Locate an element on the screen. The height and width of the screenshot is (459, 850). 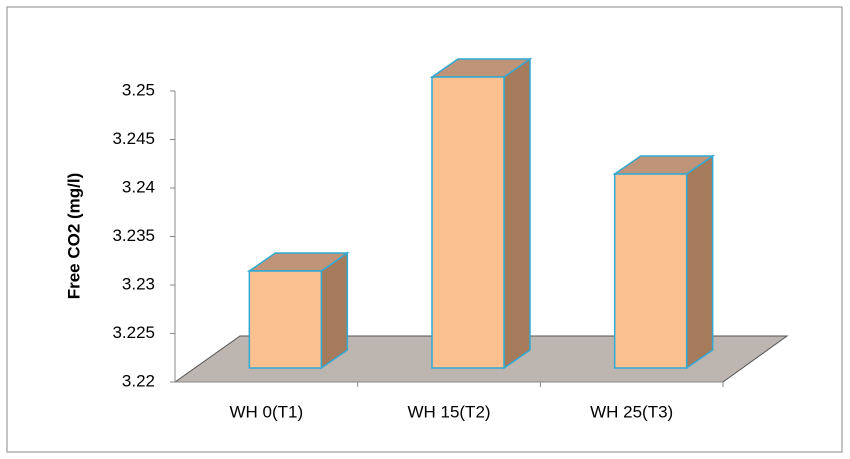
y-tick-label: 3.24 is located at coordinates (138, 186).